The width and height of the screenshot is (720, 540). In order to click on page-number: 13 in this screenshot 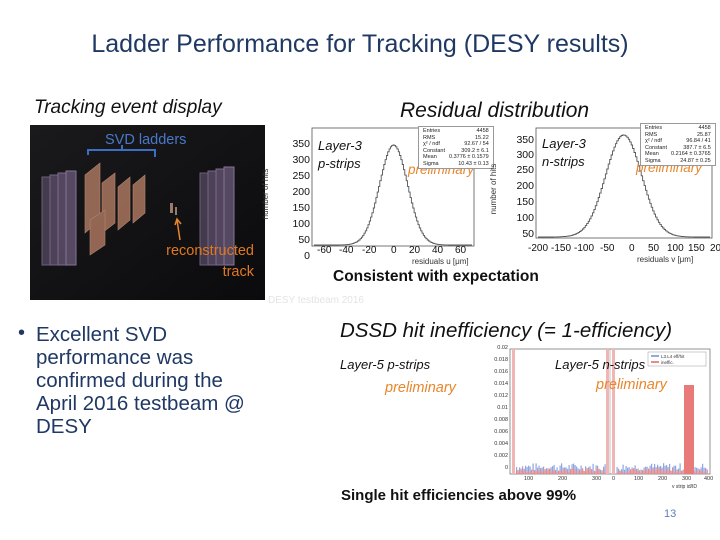, I will do `click(670, 514)`.